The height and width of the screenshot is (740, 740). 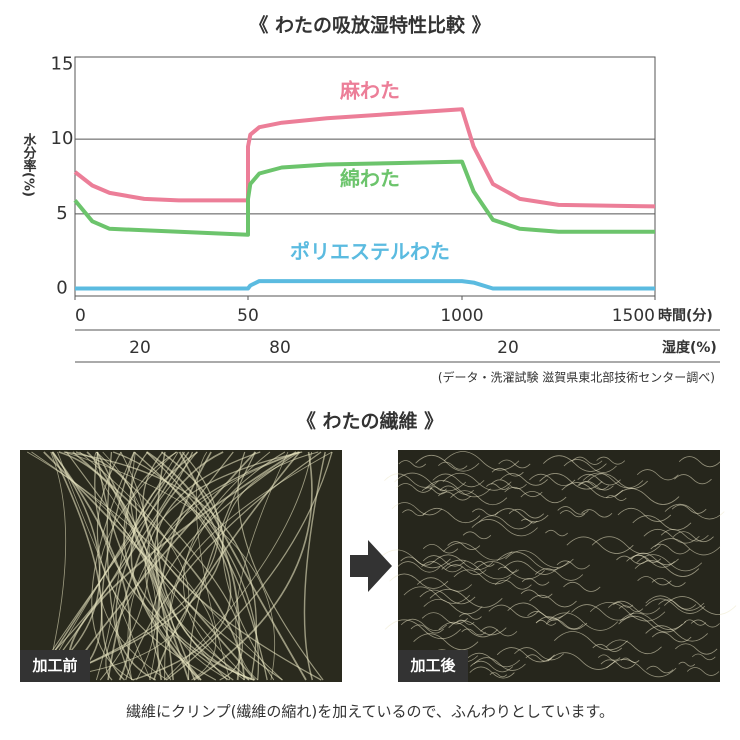 I want to click on chart-title: 《 わたの吸放湿特性比較 》, so click(x=369, y=25).